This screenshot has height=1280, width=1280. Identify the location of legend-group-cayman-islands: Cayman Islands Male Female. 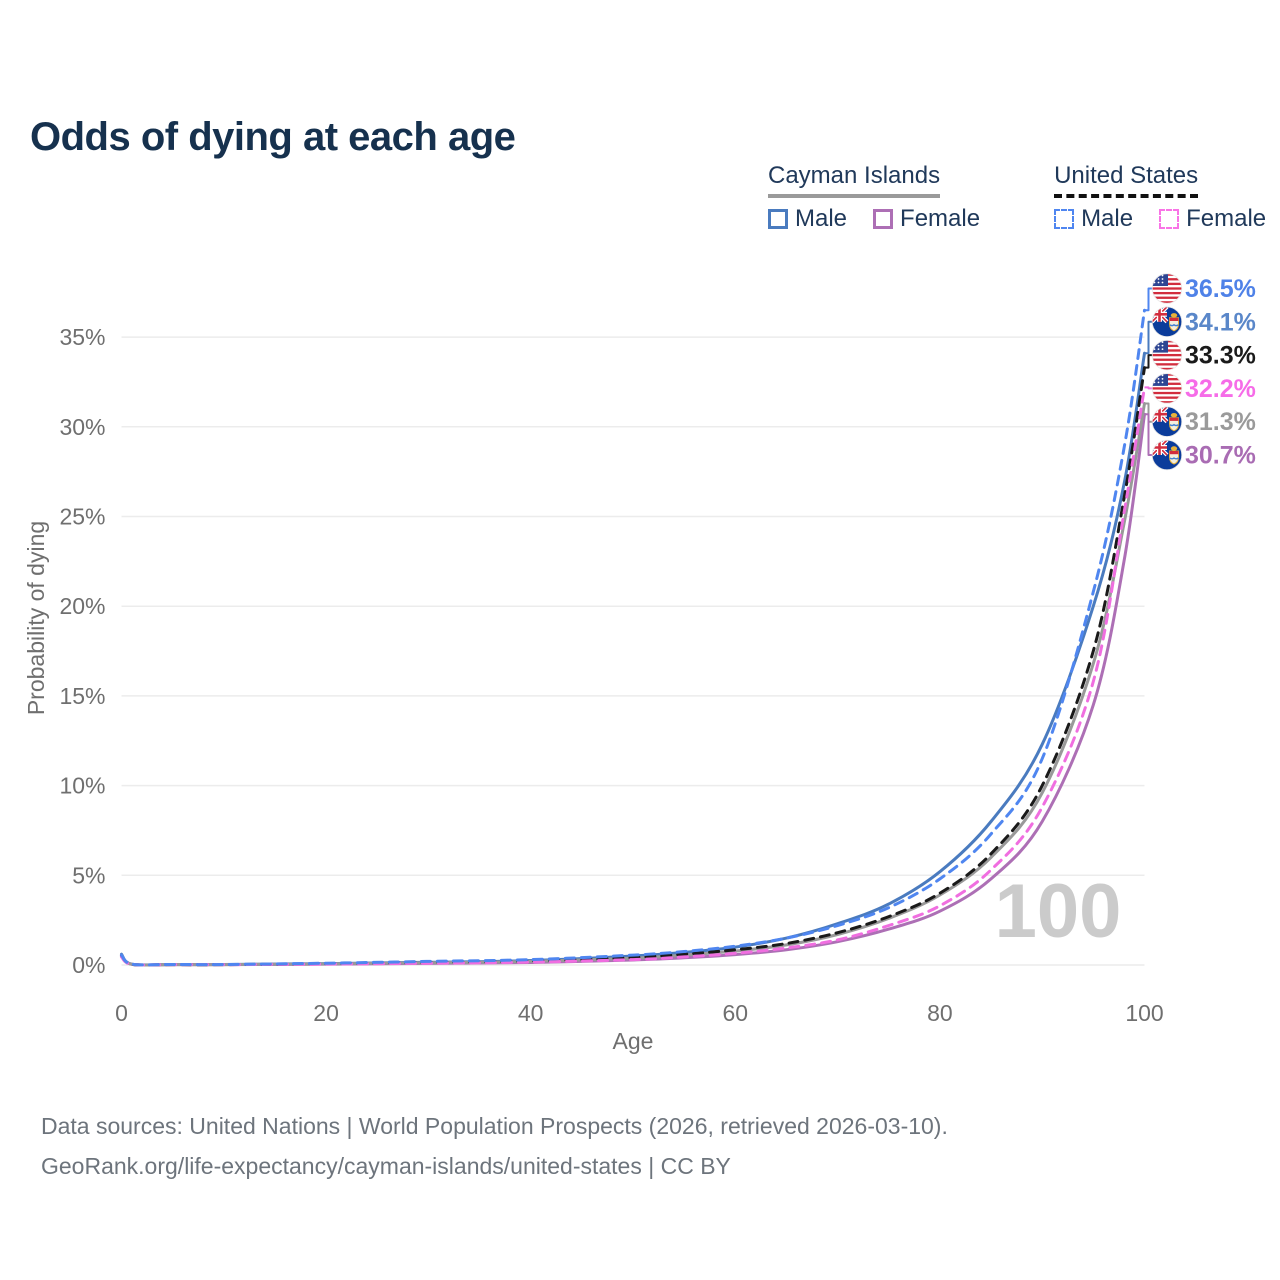
(874, 197).